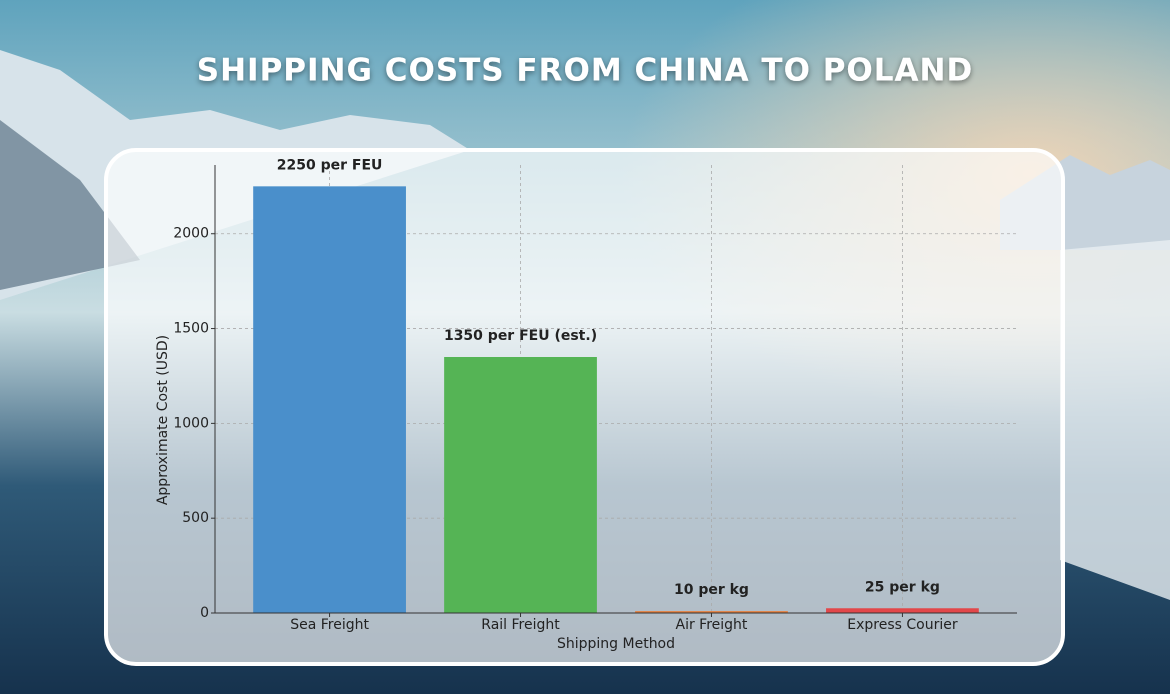  I want to click on y-tick-label: 1000, so click(191, 423).